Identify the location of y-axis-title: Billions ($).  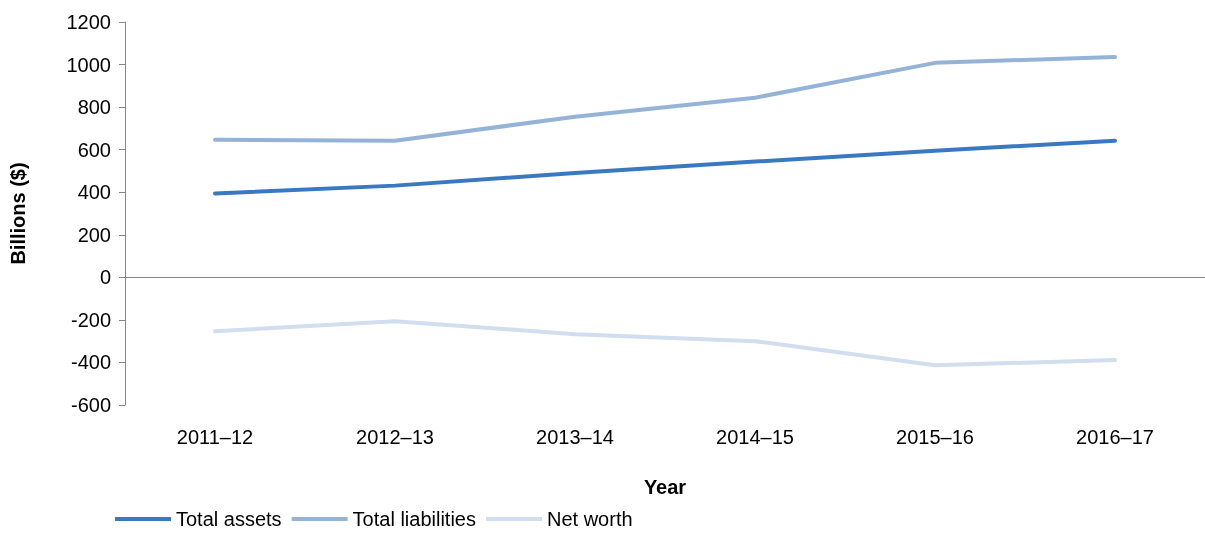
(18, 213).